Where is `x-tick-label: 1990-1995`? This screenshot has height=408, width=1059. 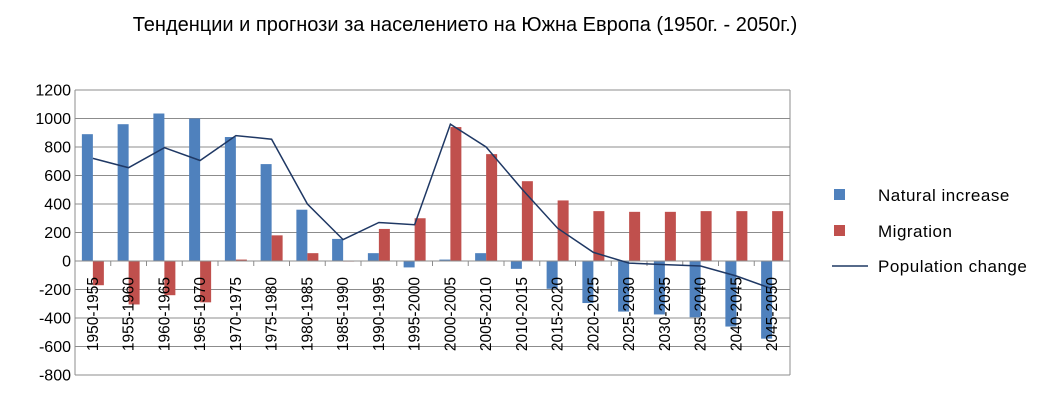 x-tick-label: 1990-1995 is located at coordinates (379, 314).